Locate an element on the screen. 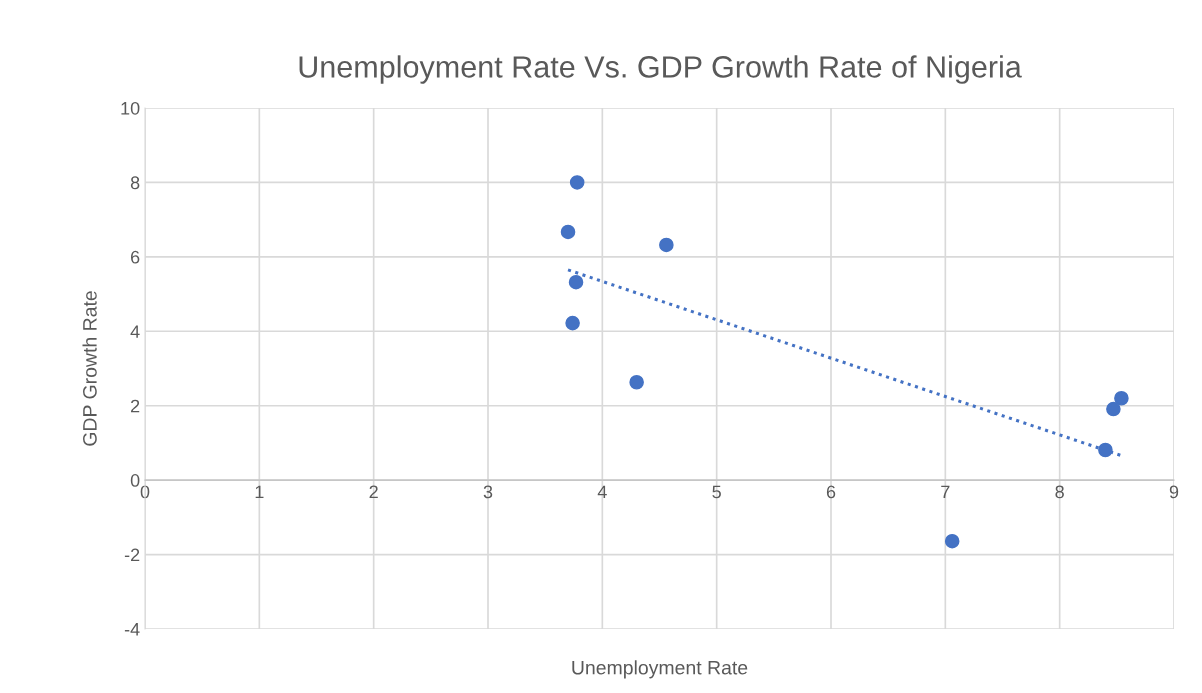 This screenshot has height=693, width=1202. x-axis-title: Unemployment Rate is located at coordinates (660, 669).